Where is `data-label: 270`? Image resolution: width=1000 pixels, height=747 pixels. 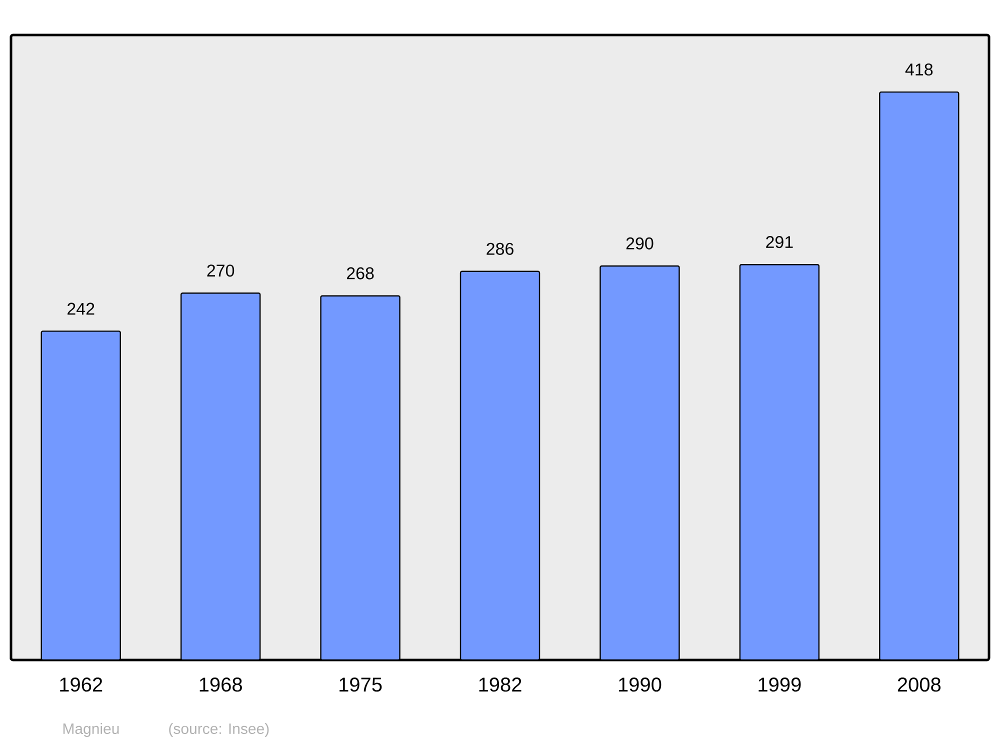
data-label: 270 is located at coordinates (220, 270).